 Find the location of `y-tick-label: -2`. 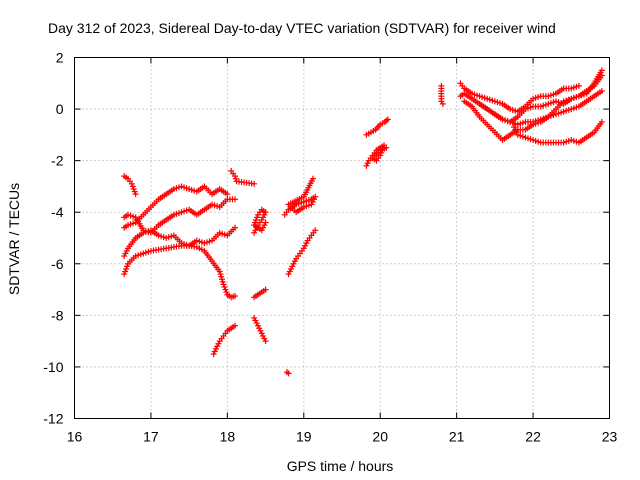

y-tick-label: -2 is located at coordinates (57, 161).